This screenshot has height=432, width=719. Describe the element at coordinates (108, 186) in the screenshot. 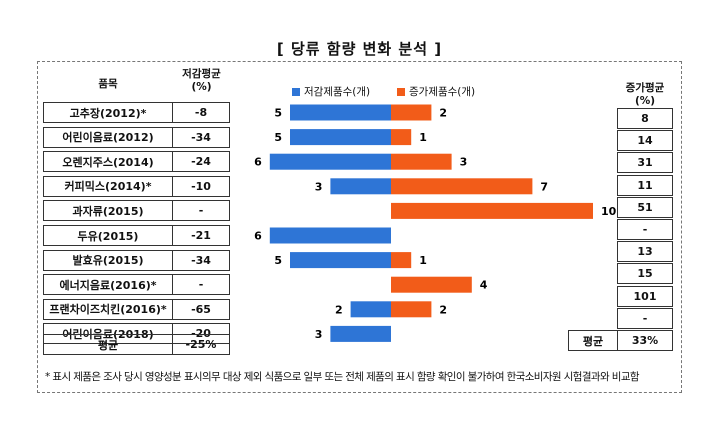

I see `table-row-item: 커피믹스(2014)*` at that location.